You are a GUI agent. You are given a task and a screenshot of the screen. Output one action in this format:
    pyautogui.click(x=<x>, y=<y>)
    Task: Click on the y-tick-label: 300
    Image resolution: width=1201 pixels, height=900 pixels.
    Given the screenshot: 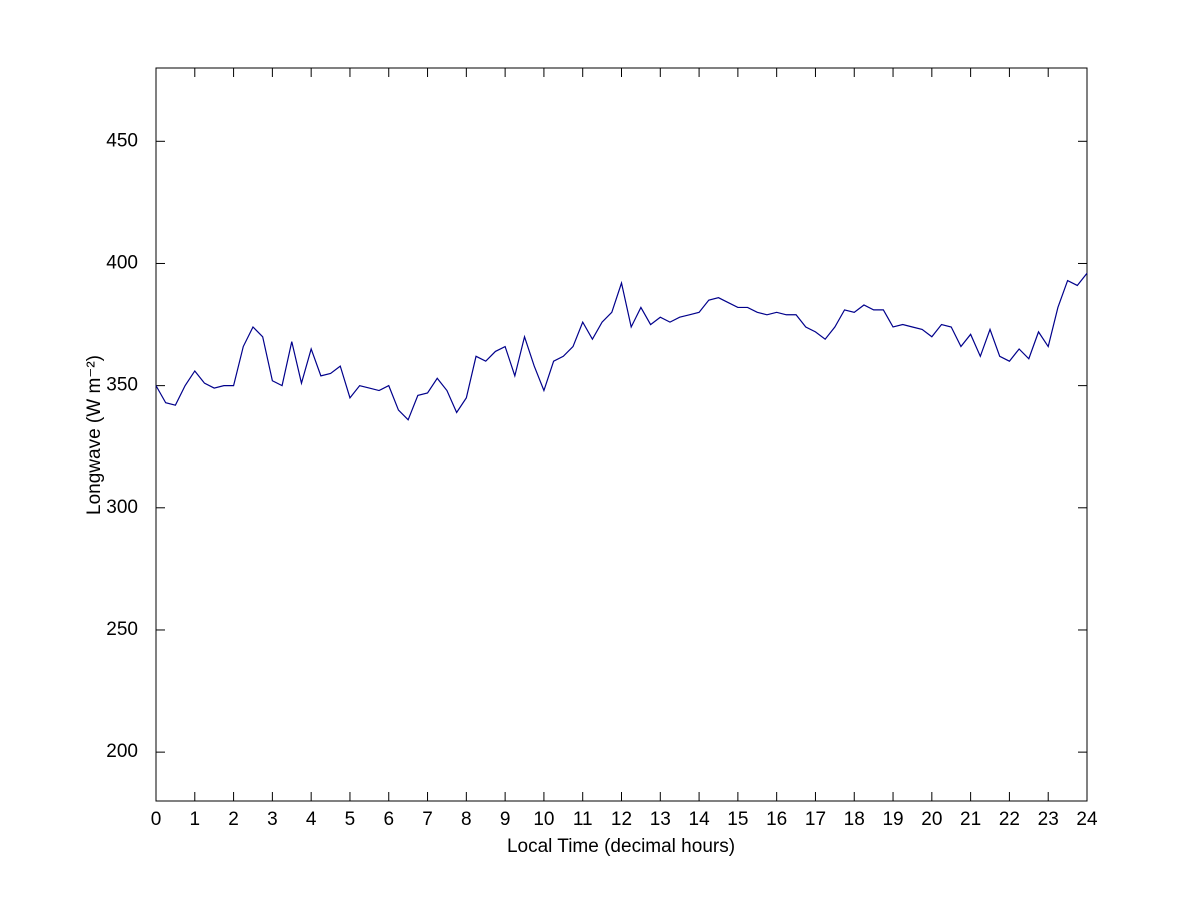 What is the action you would take?
    pyautogui.click(x=122, y=507)
    